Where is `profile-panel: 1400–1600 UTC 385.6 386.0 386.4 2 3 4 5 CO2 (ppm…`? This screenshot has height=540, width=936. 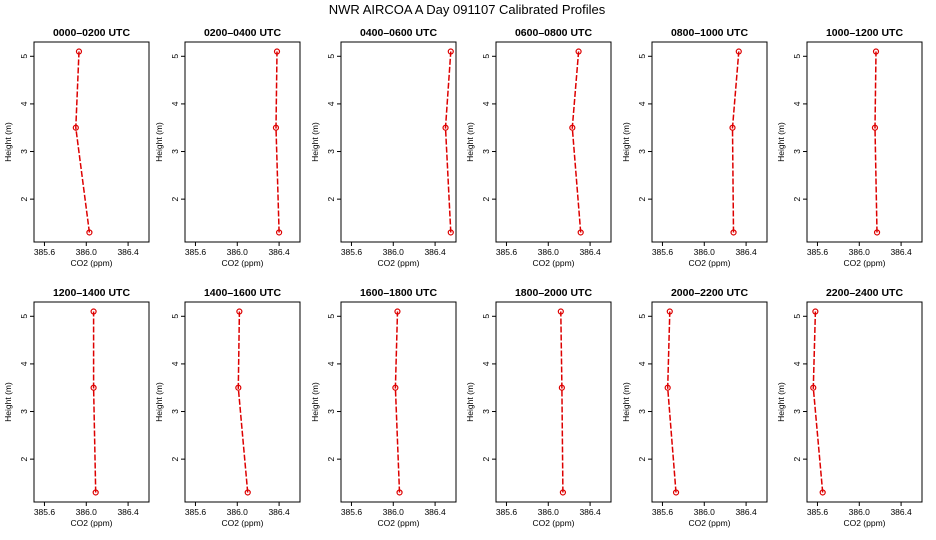
profile-panel: 1400–1600 UTC 385.6 386.0 386.4 2 3 4 5 CO2 (ppm… is located at coordinates (227, 407).